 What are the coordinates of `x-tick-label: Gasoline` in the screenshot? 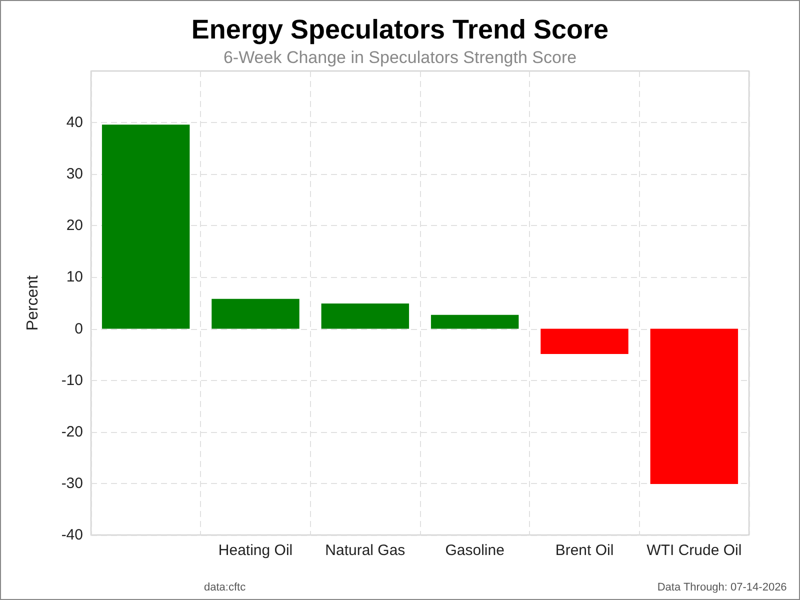 It's located at (474, 550).